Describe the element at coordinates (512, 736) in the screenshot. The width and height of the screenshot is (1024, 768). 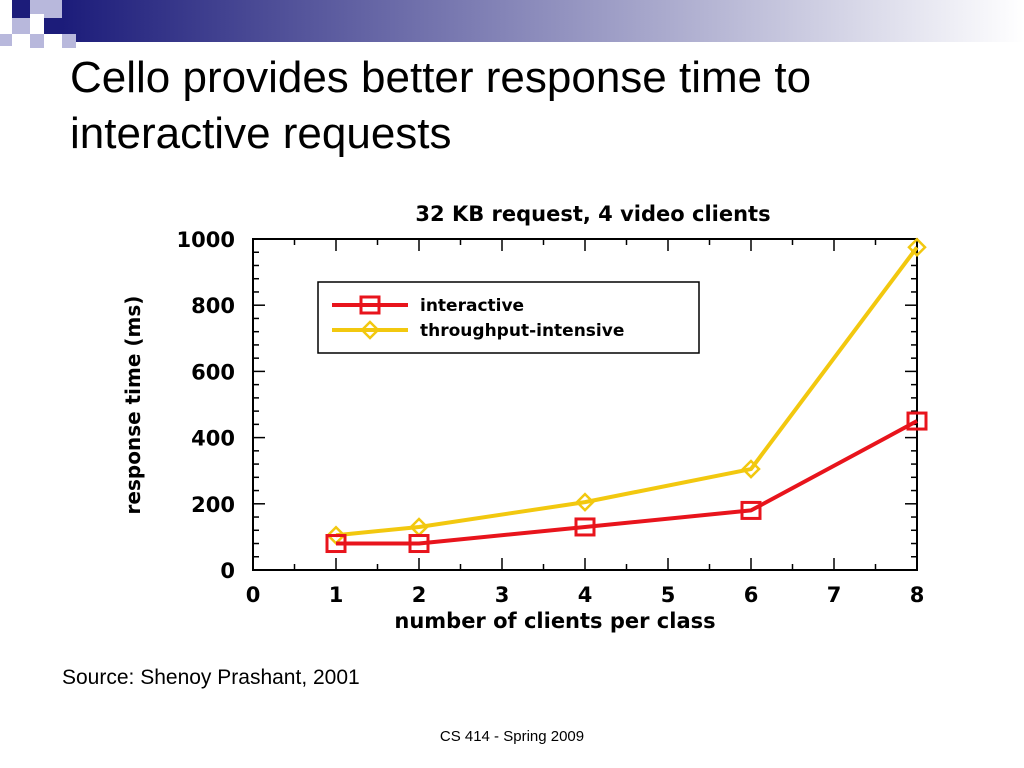
I see `slide-footer: CS 414 - Spring 2009` at that location.